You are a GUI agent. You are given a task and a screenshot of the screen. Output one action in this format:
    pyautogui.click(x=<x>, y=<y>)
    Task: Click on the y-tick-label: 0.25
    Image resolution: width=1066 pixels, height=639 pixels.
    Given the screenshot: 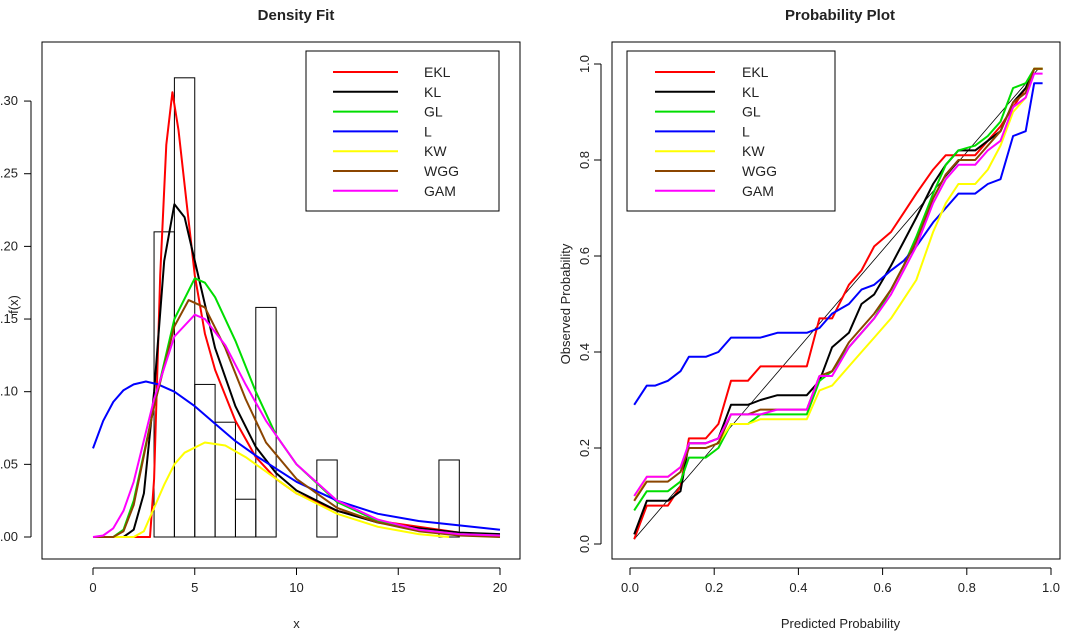 What is the action you would take?
    pyautogui.click(x=9, y=173)
    